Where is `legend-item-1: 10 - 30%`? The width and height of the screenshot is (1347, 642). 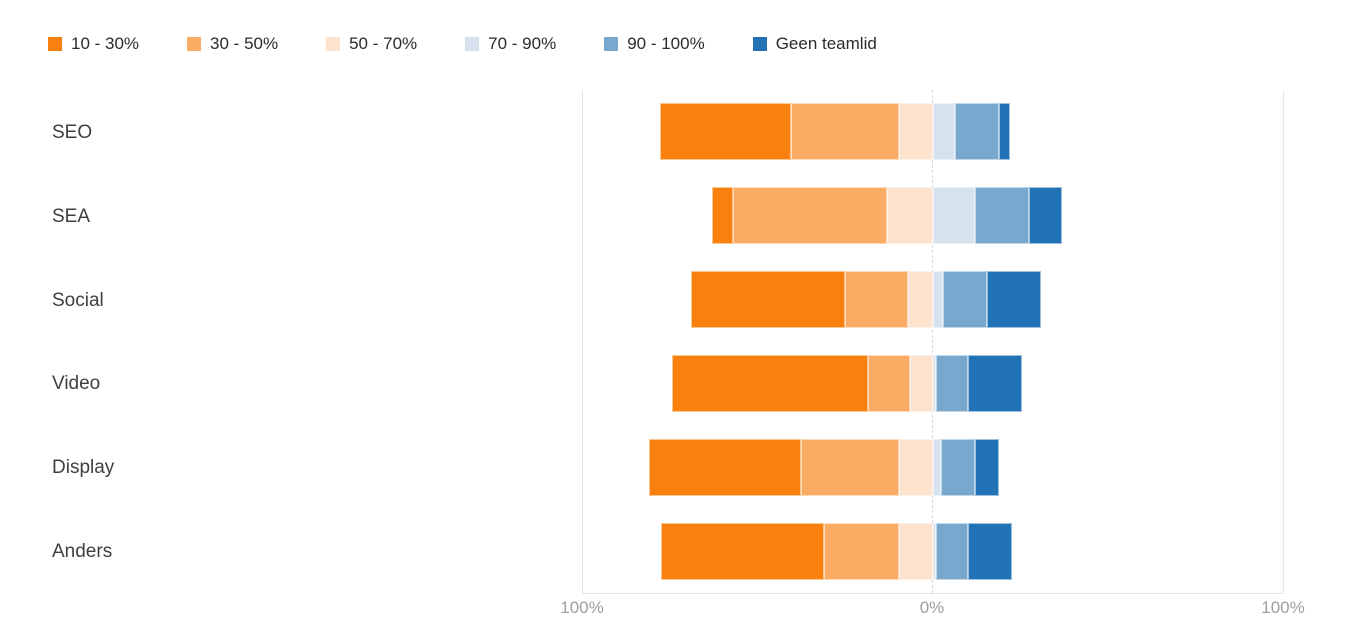 legend-item-1: 10 - 30% is located at coordinates (93, 43).